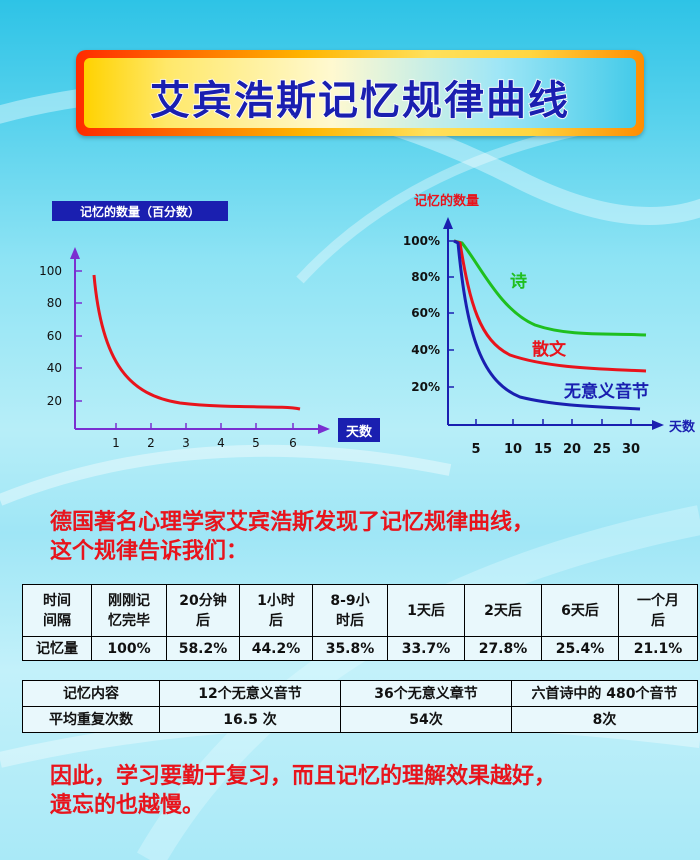  I want to click on table-header-cell: 12个无意义音节, so click(250, 693).